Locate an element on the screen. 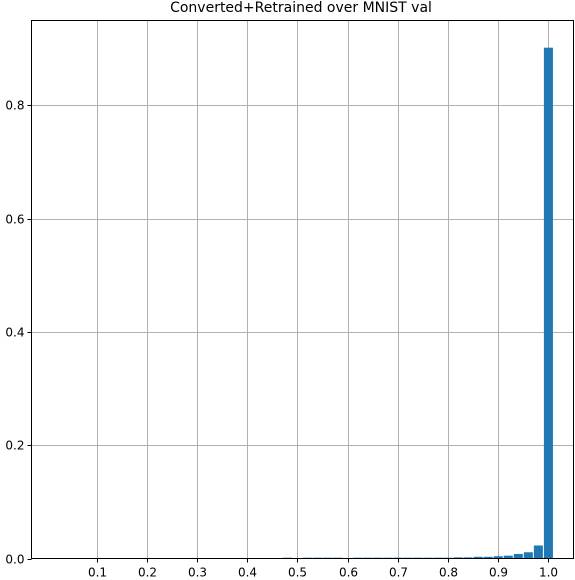 Image resolution: width=575 pixels, height=580 pixels. x-axis: 0.1 0.2 0.3 0.4 0.5 0.6 0.7 0.8 0.9 1.0 is located at coordinates (323, 569).